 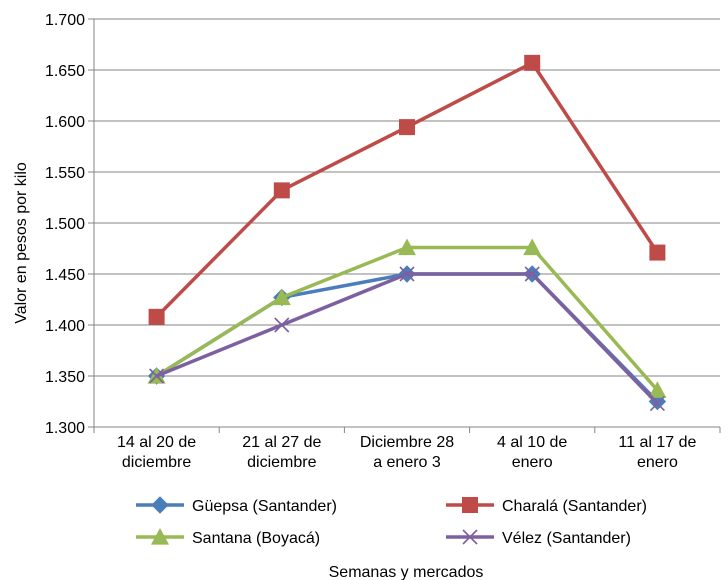 What do you see at coordinates (256, 538) in the screenshot?
I see `legend-label: Santana (Boyacá)` at bounding box center [256, 538].